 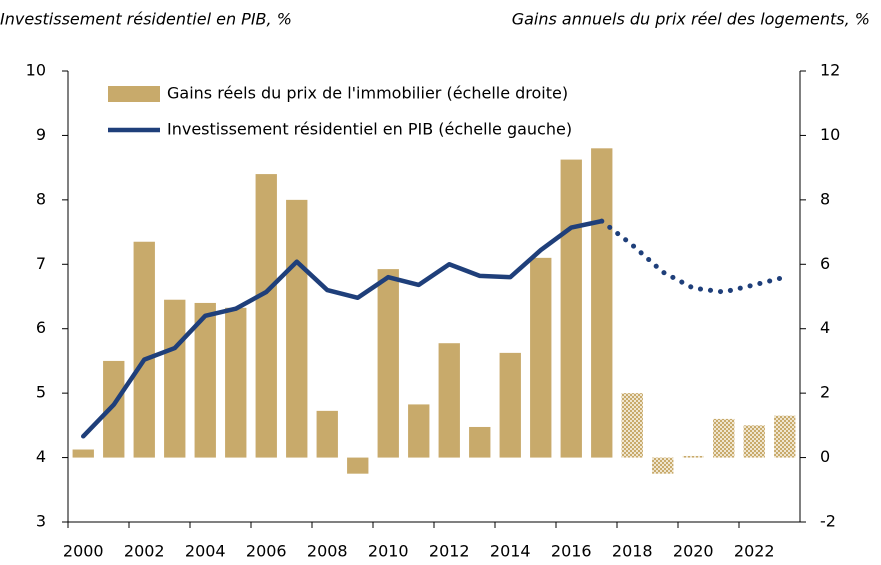 I want to click on legend-swatch, so click(x=134, y=94).